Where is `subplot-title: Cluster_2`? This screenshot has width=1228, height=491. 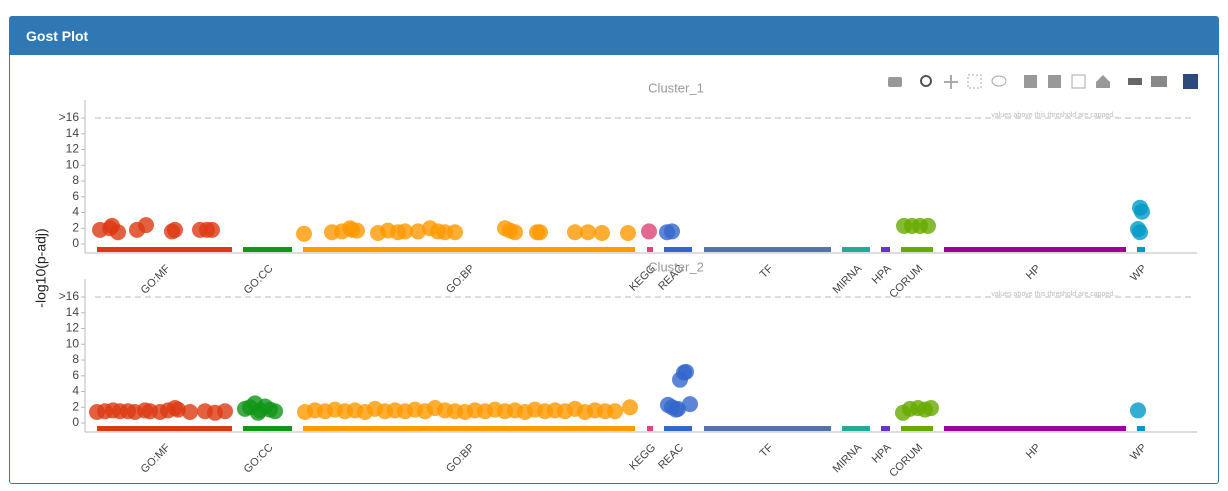 subplot-title: Cluster_2 is located at coordinates (676, 266).